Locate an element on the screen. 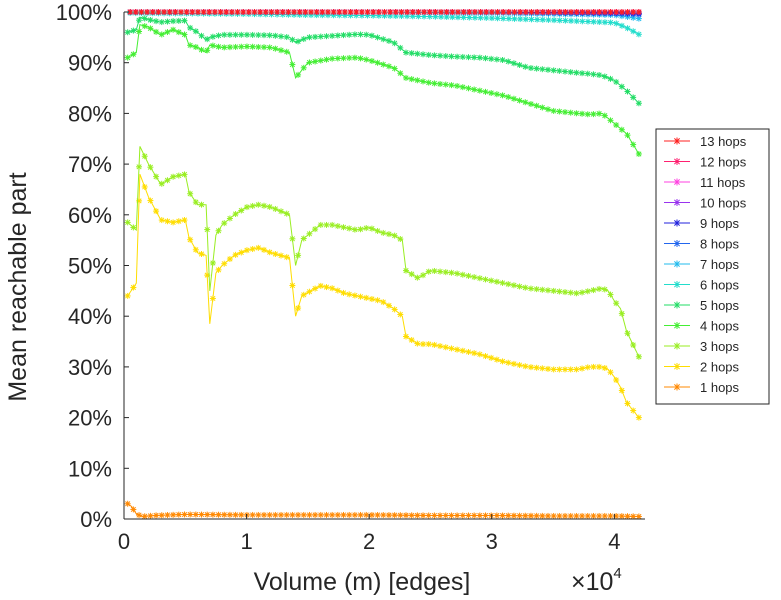 The image size is (781, 600). x-axis-title: Volume (m) [edges] is located at coordinates (362, 582).